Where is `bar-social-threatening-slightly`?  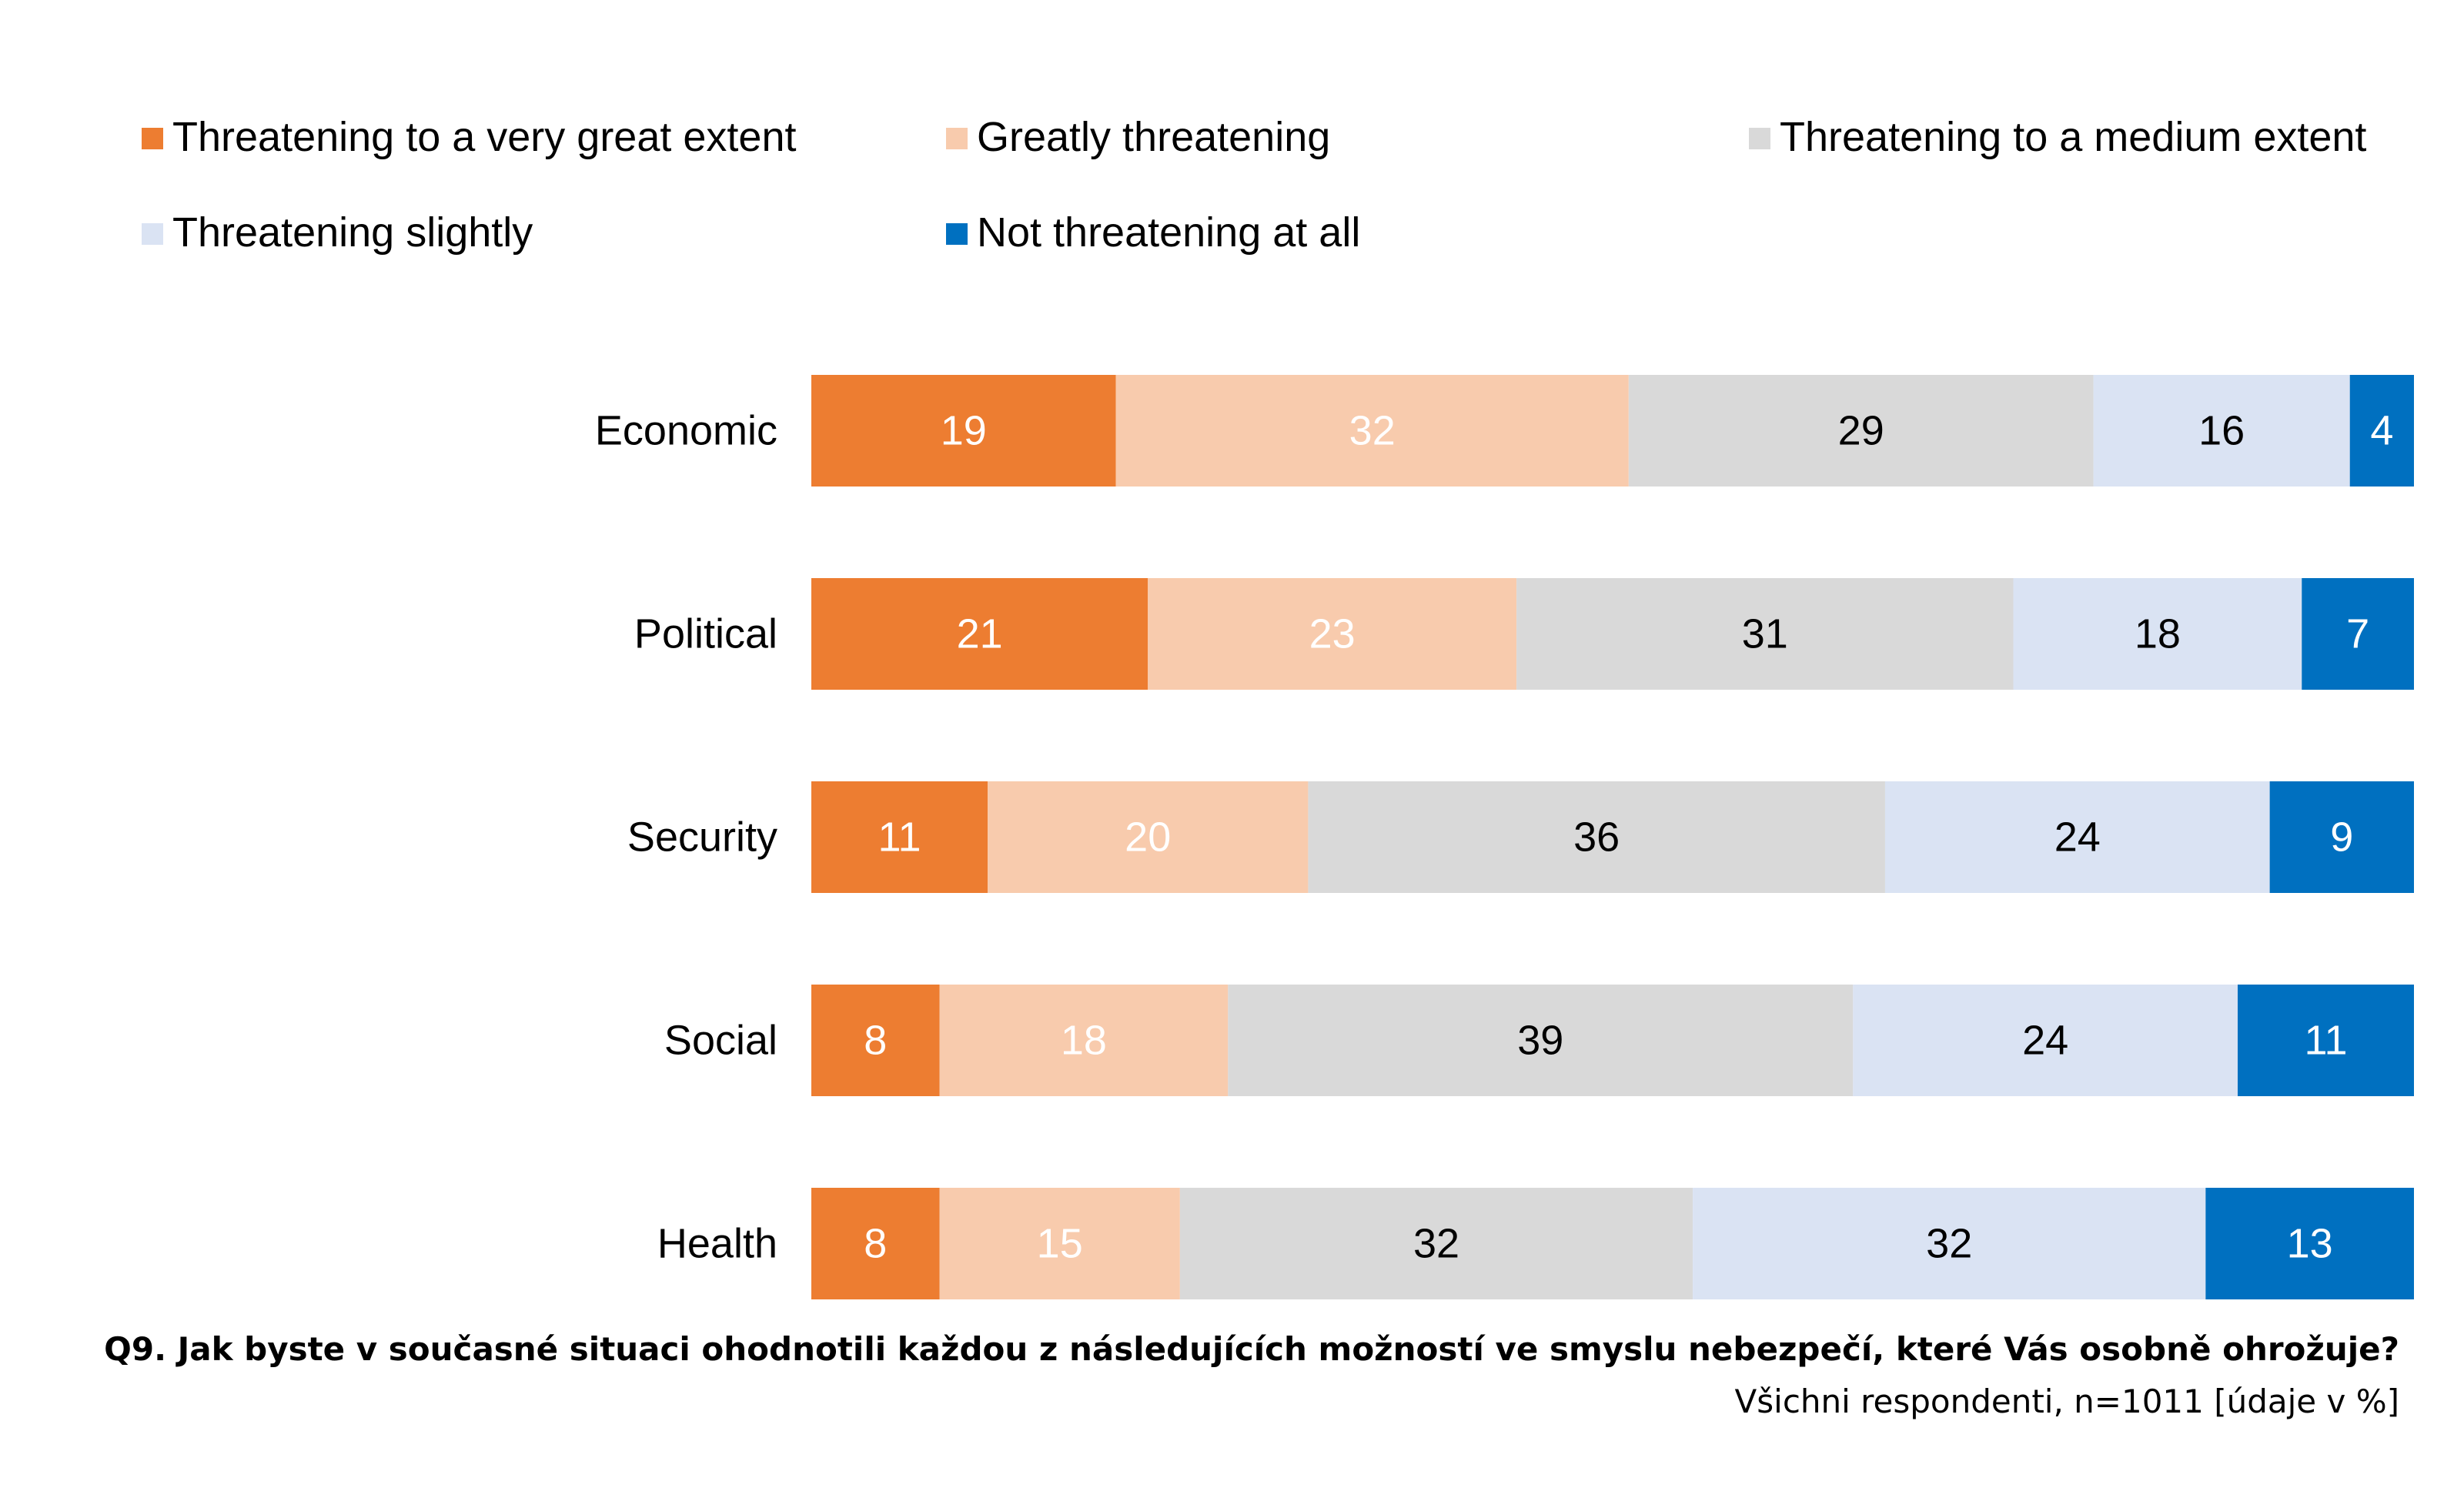 bar-social-threatening-slightly is located at coordinates (2046, 1040).